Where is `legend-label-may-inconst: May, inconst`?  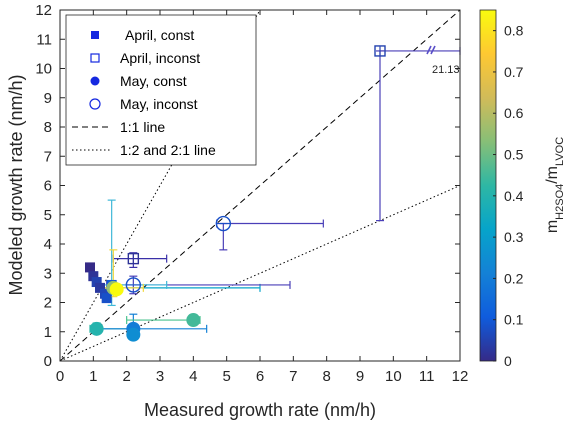 legend-label-may-inconst: May, inconst is located at coordinates (159, 104).